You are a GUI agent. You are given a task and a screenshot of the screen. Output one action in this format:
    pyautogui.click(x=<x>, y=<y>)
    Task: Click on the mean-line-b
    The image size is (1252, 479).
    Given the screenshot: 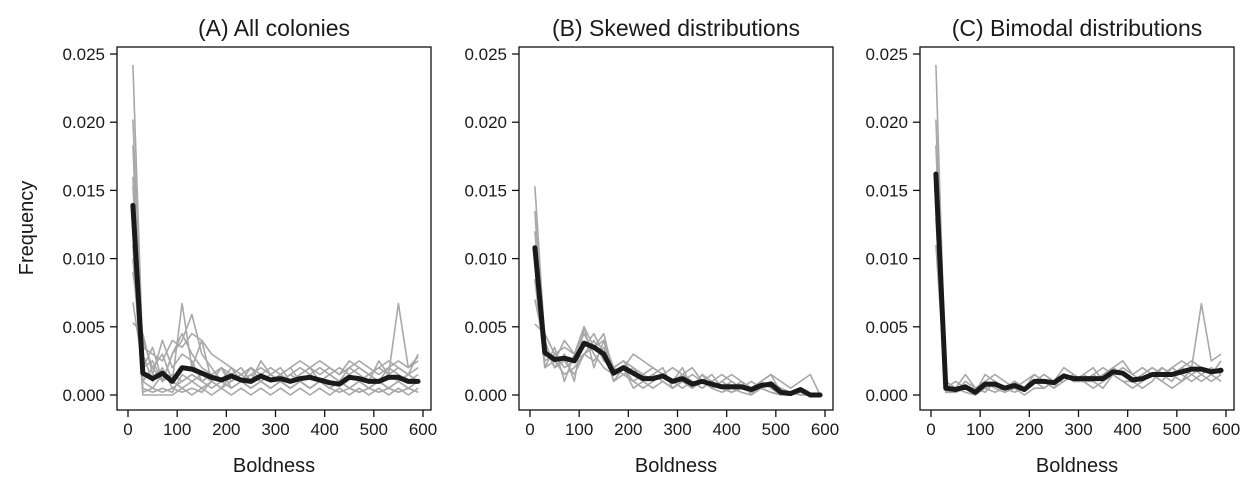 What is the action you would take?
    pyautogui.click(x=677, y=321)
    